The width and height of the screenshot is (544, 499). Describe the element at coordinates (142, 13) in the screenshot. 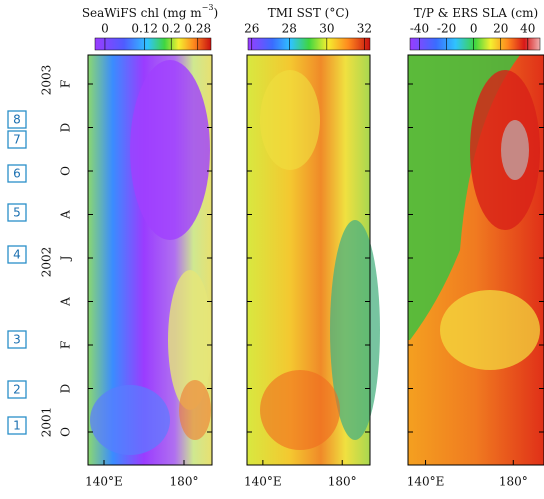

I see `title-text: SeaWiFS chl (mg m` at that location.